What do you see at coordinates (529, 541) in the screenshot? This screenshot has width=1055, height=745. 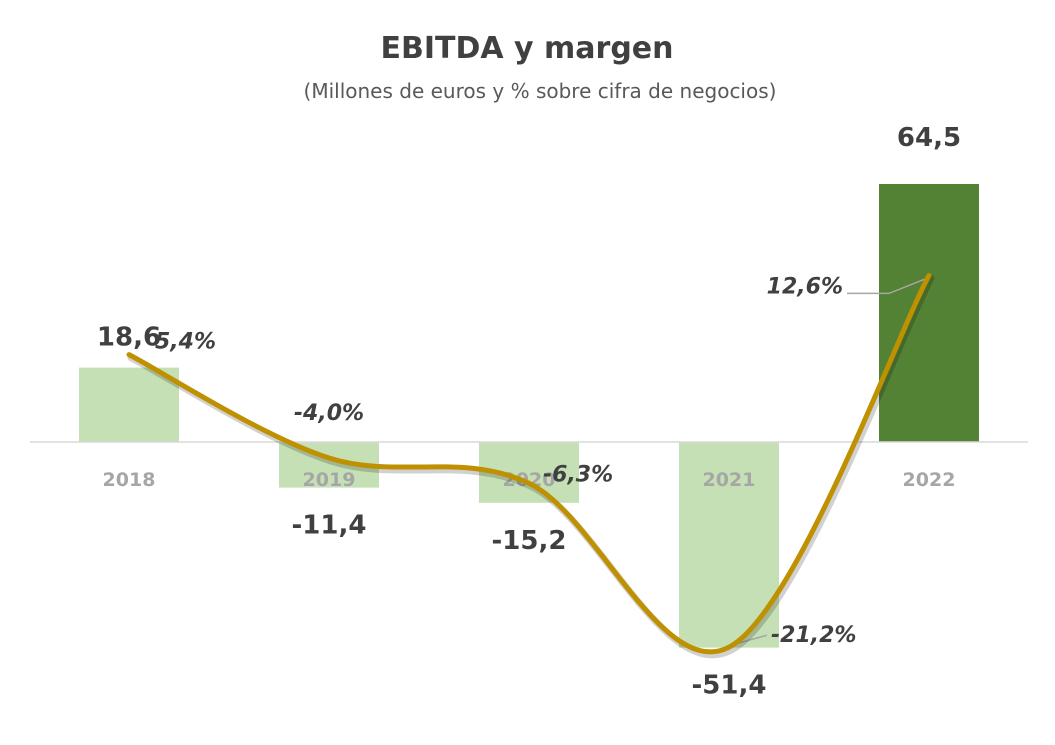 I see `bar-value-2020: -15,2` at bounding box center [529, 541].